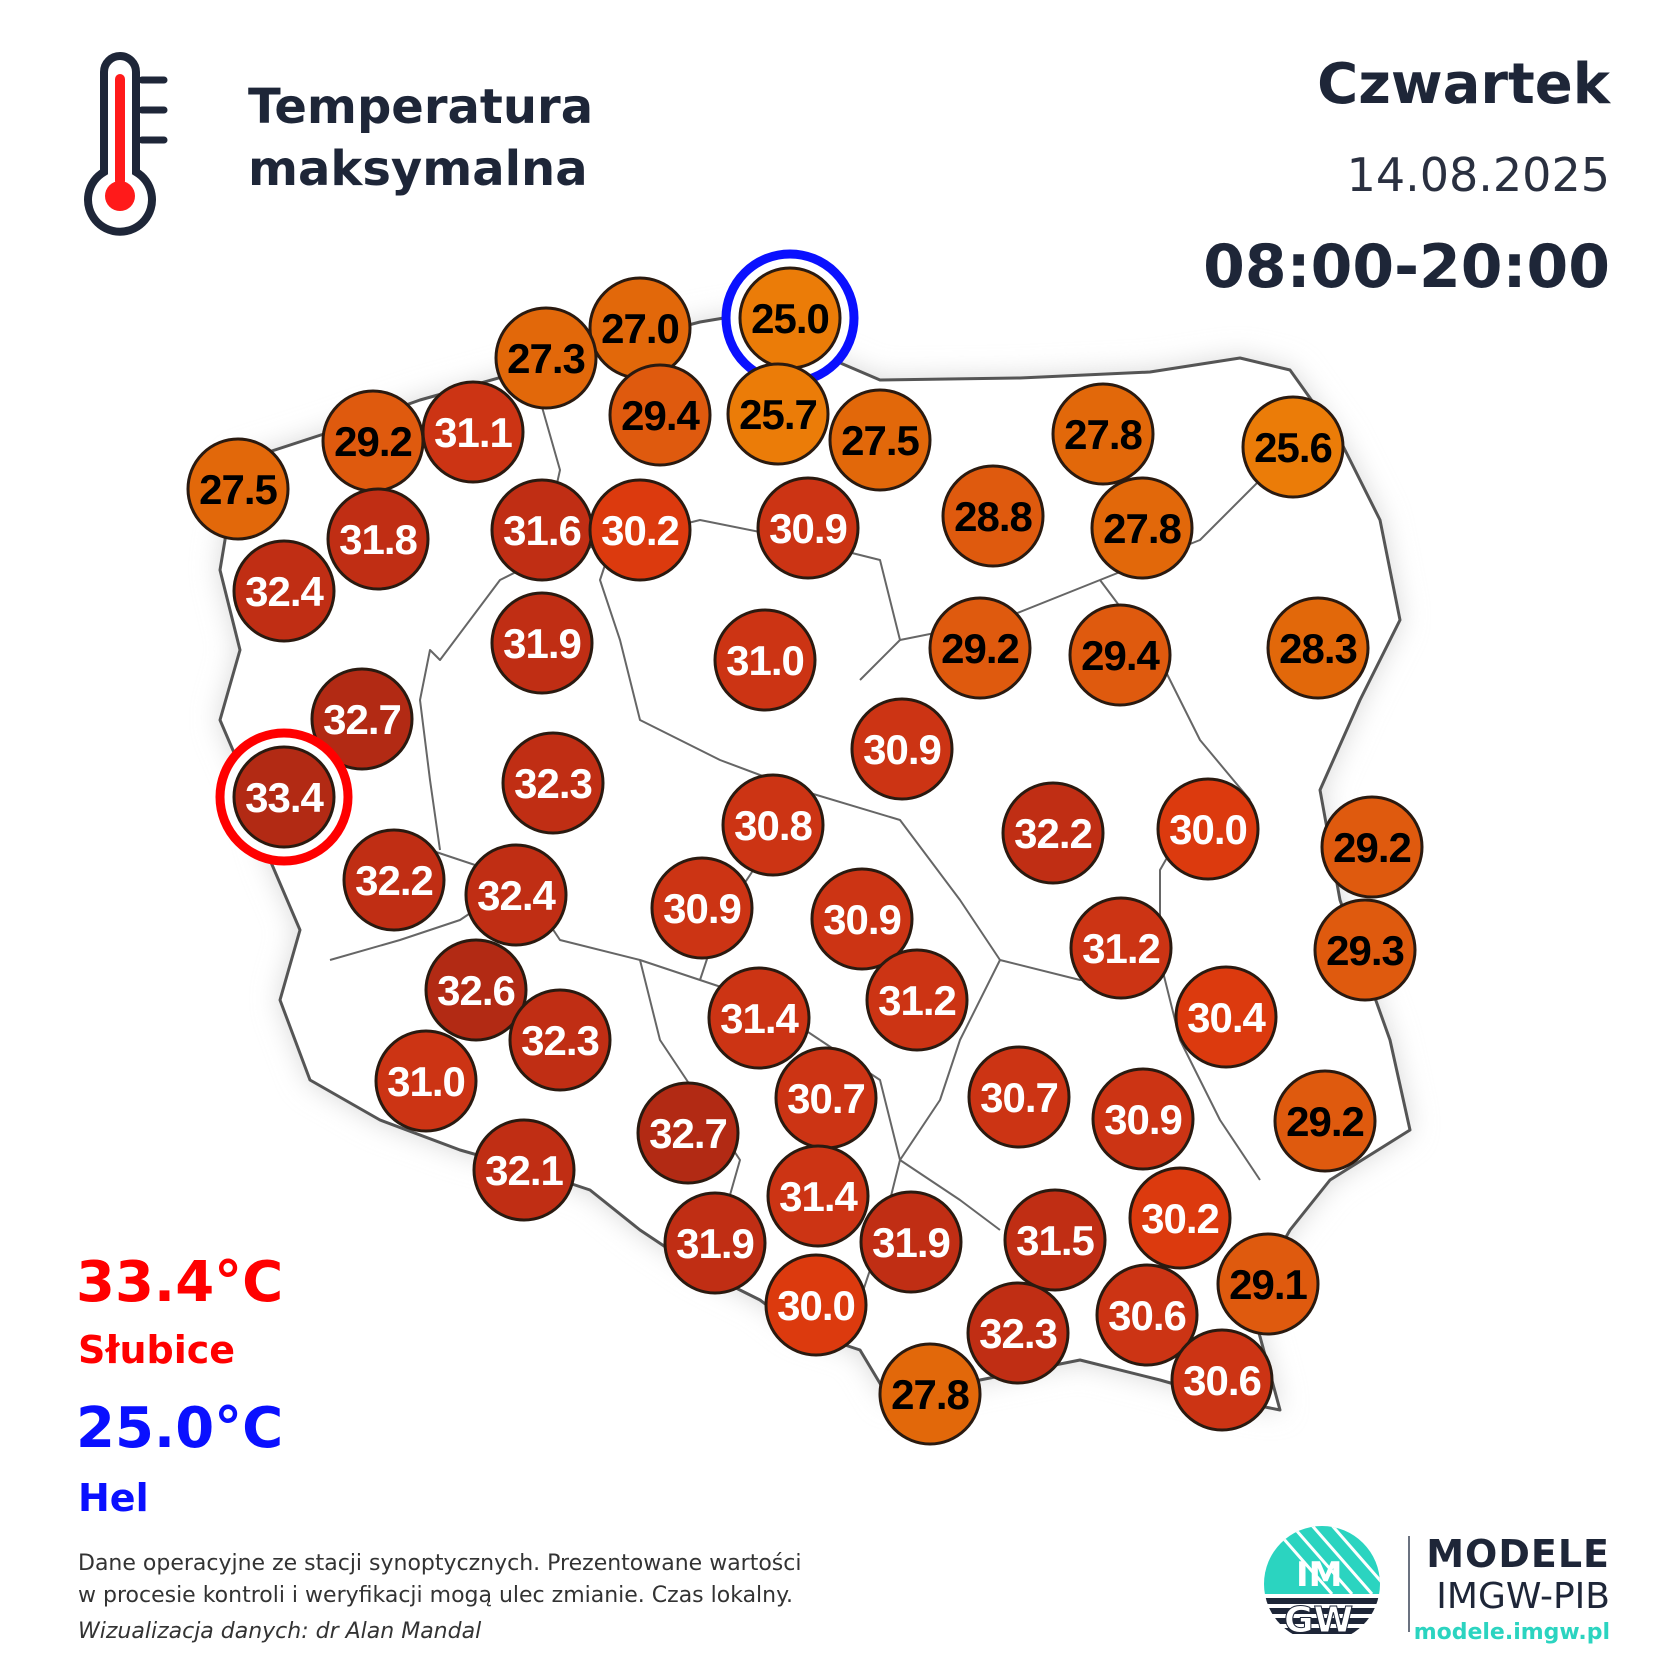  What do you see at coordinates (1322, 1584) in the screenshot?
I see `imgw-logo: IM GW` at bounding box center [1322, 1584].